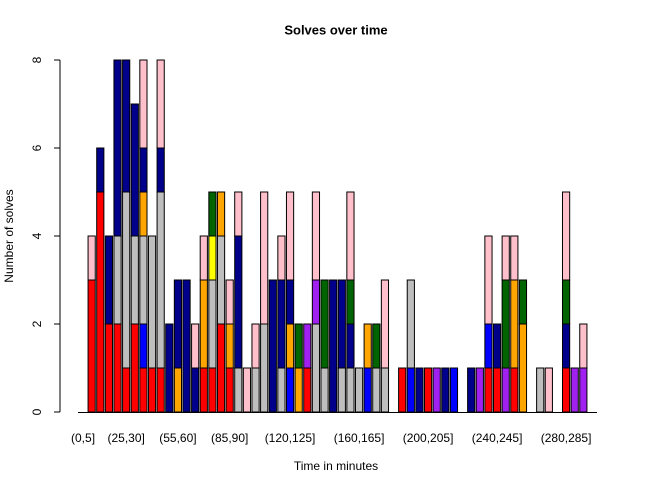 Image resolution: width=647 pixels, height=490 pixels. Describe the element at coordinates (229, 438) in the screenshot. I see `x-tick-label: (85,90]` at that location.